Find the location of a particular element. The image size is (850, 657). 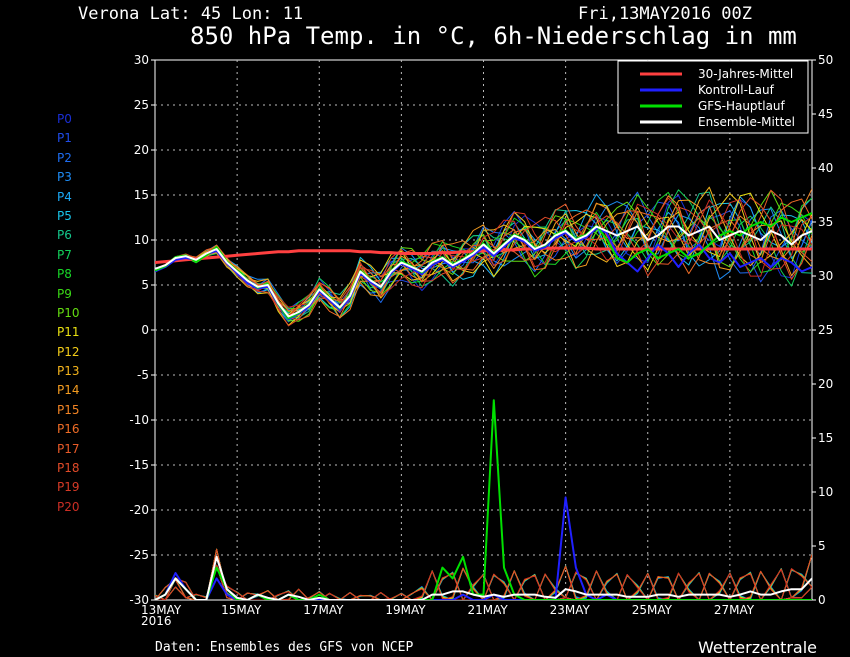

member-label-p16: P16 is located at coordinates (68, 429).